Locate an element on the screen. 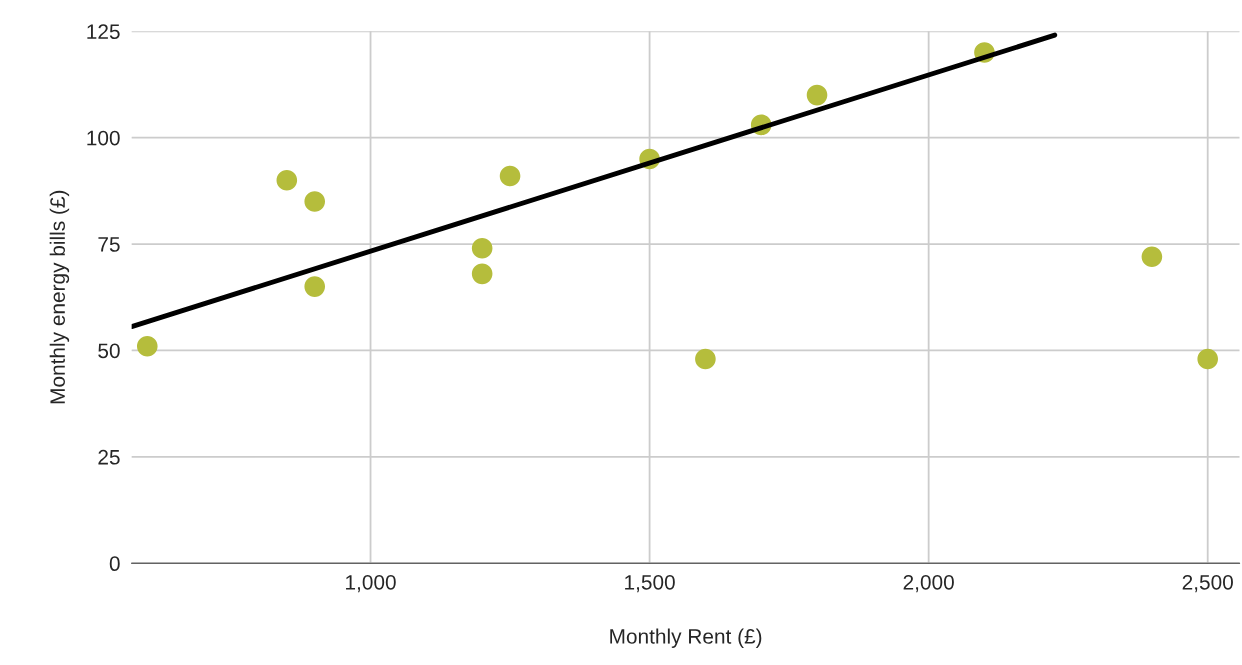 This screenshot has width=1242, height=665. x-tick-label: 1,000 is located at coordinates (371, 583).